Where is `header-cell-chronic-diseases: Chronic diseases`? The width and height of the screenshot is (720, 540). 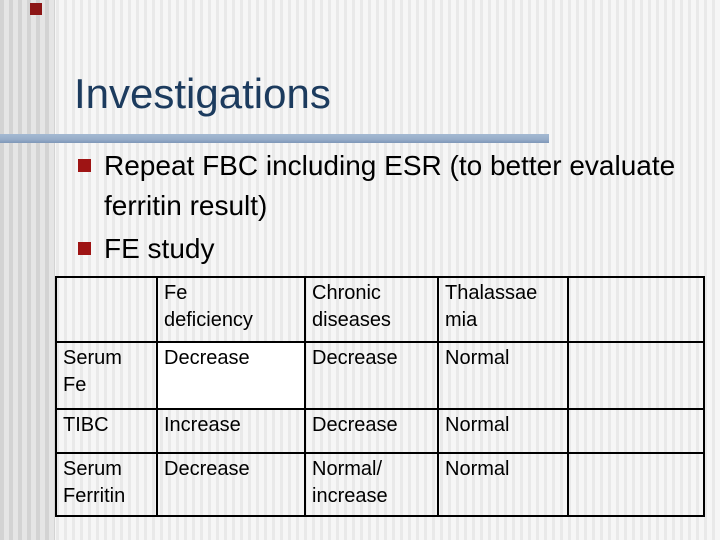
header-cell-chronic-diseases: Chronic diseases is located at coordinates (371, 309).